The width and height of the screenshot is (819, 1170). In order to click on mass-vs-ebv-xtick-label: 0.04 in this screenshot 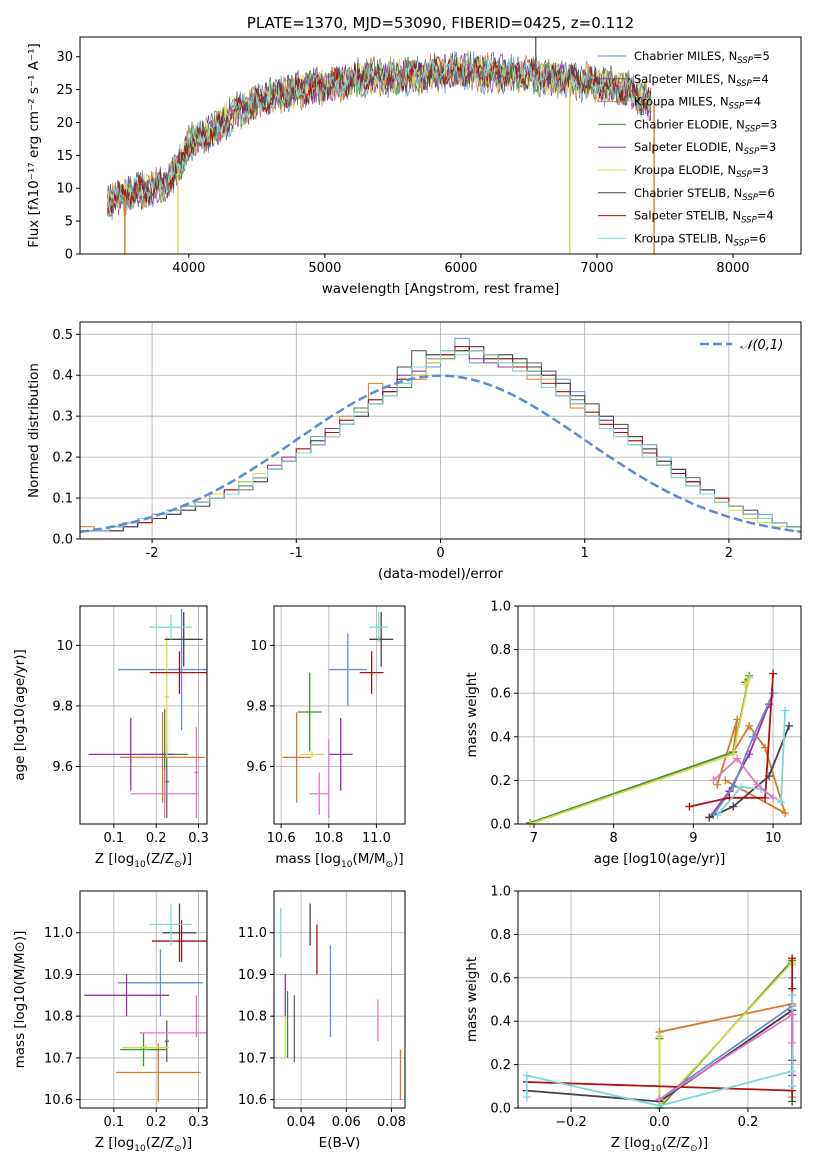, I will do `click(301, 1122)`.